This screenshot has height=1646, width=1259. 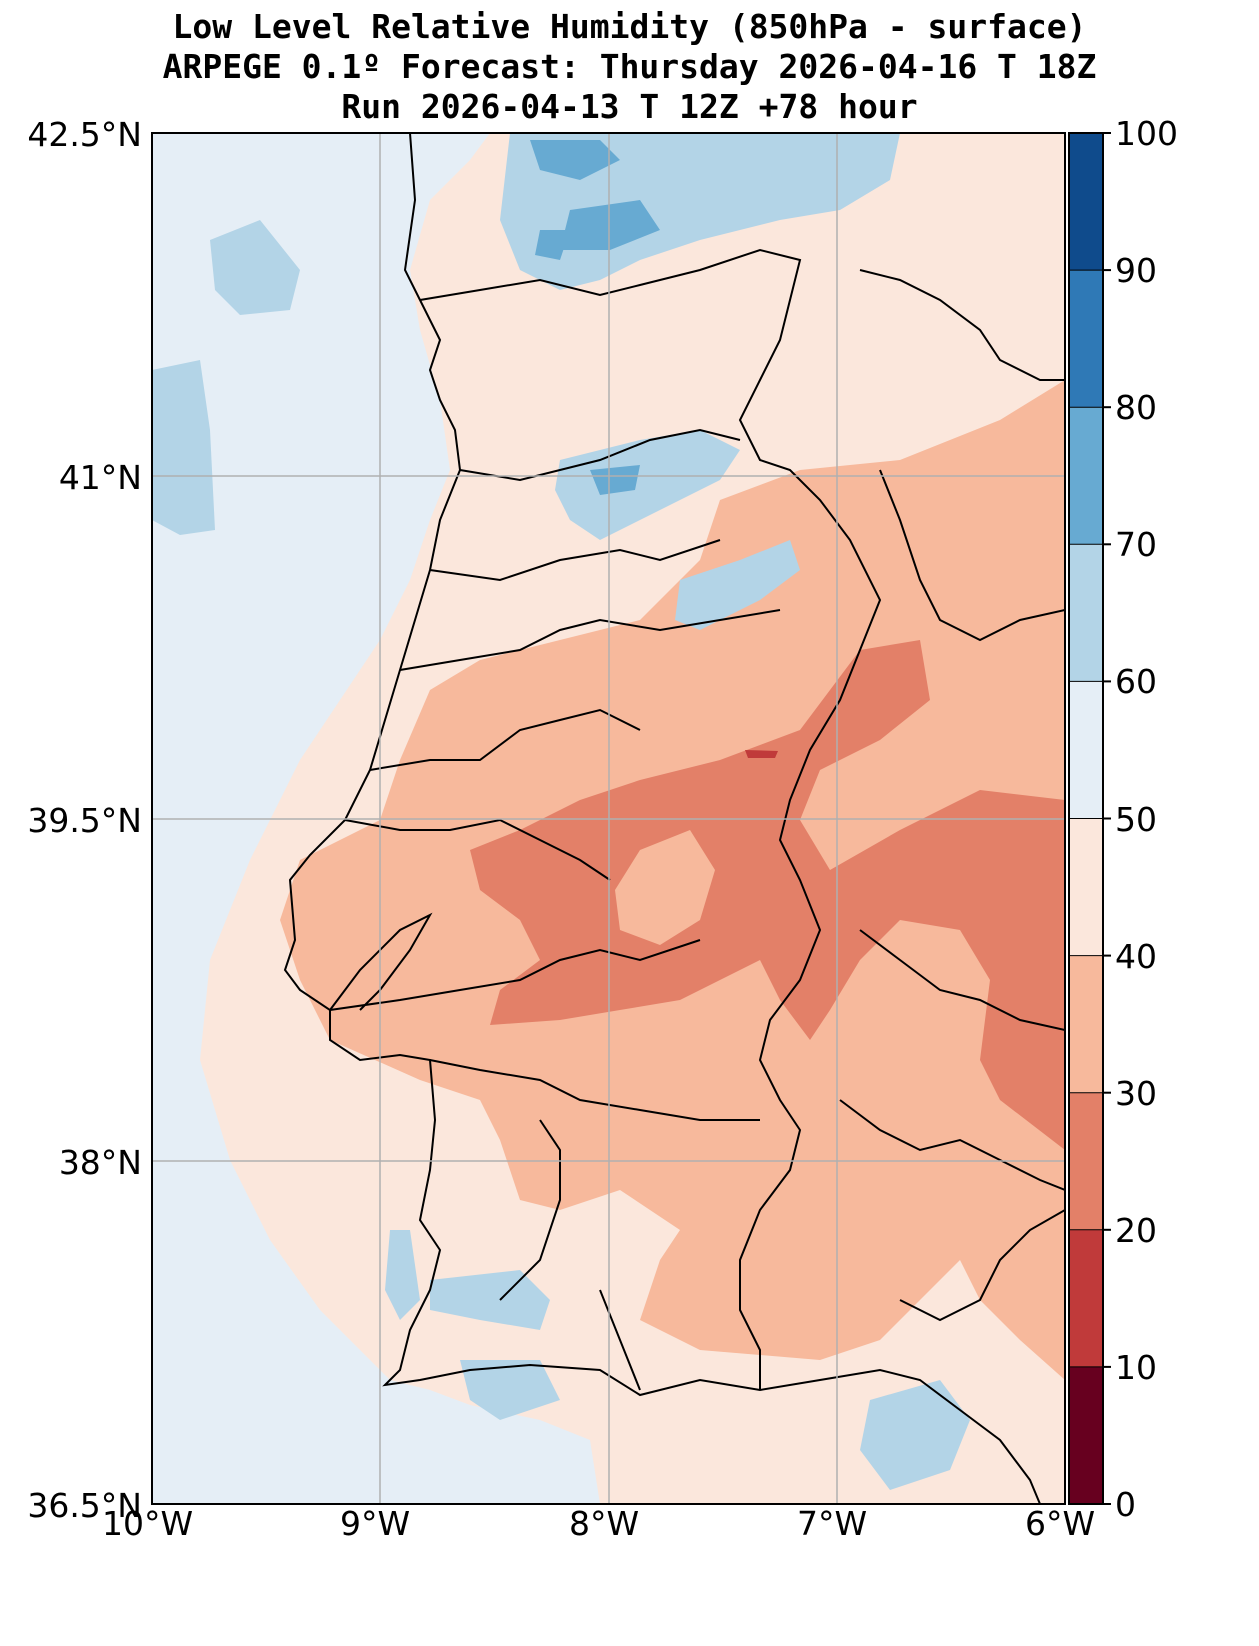 What do you see at coordinates (84, 1505) in the screenshot?
I see `lat-tick-label: 36.5°N` at bounding box center [84, 1505].